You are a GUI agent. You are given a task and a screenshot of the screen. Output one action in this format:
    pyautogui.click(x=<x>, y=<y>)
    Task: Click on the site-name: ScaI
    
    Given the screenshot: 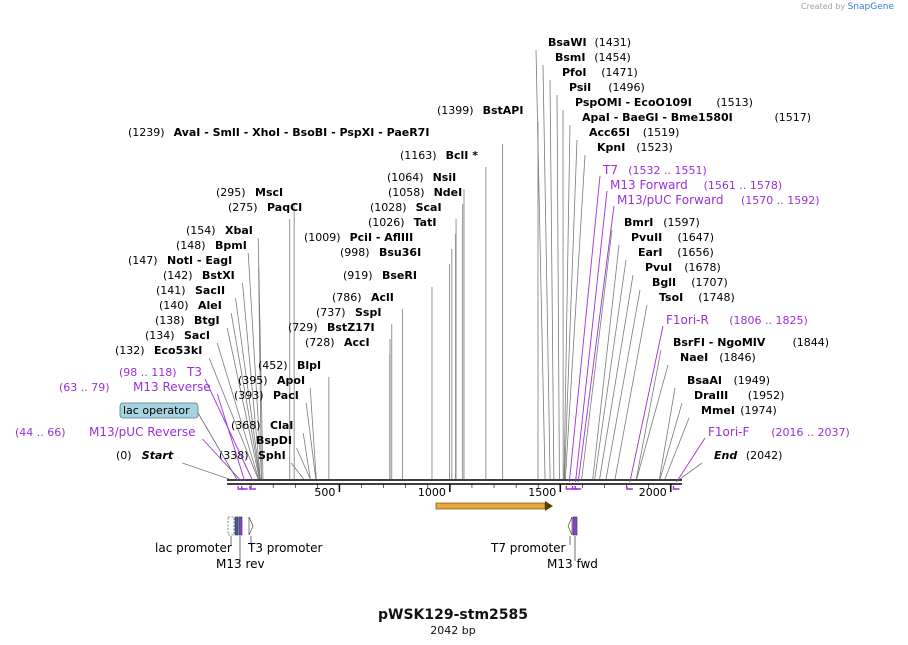 What is the action you would take?
    pyautogui.click(x=429, y=207)
    